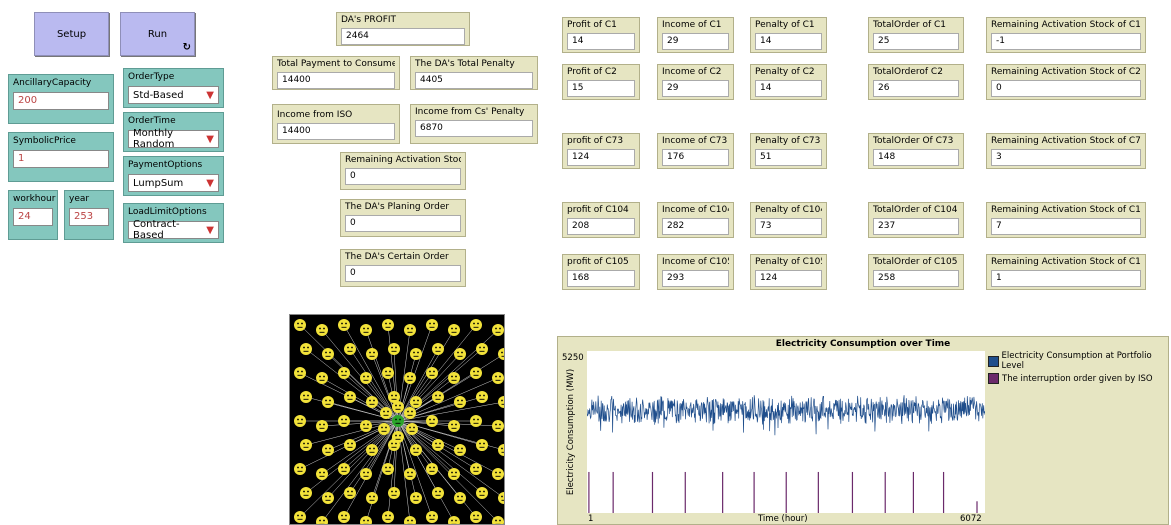  I want to click on cycle-arrows-icon: ↻, so click(186, 47).